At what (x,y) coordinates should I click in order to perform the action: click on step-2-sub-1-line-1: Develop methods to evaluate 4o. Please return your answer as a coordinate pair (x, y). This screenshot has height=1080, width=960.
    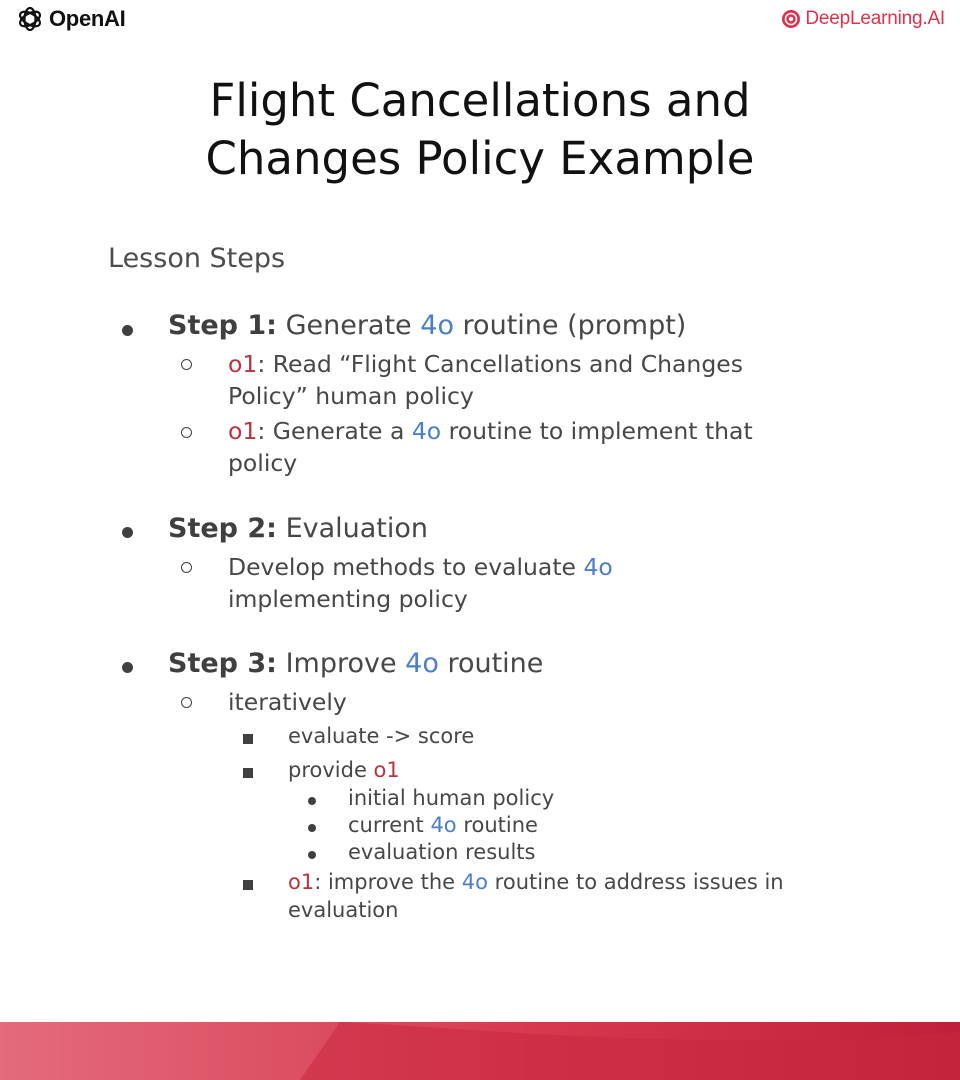
    Looking at the image, I should click on (420, 567).